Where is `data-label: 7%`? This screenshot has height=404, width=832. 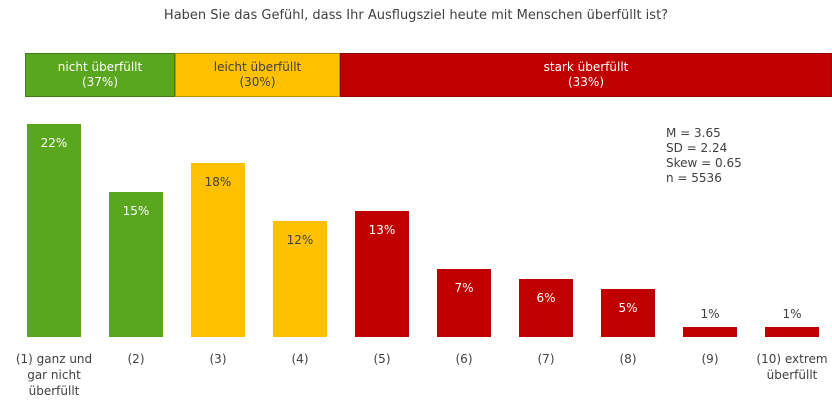 data-label: 7% is located at coordinates (464, 288).